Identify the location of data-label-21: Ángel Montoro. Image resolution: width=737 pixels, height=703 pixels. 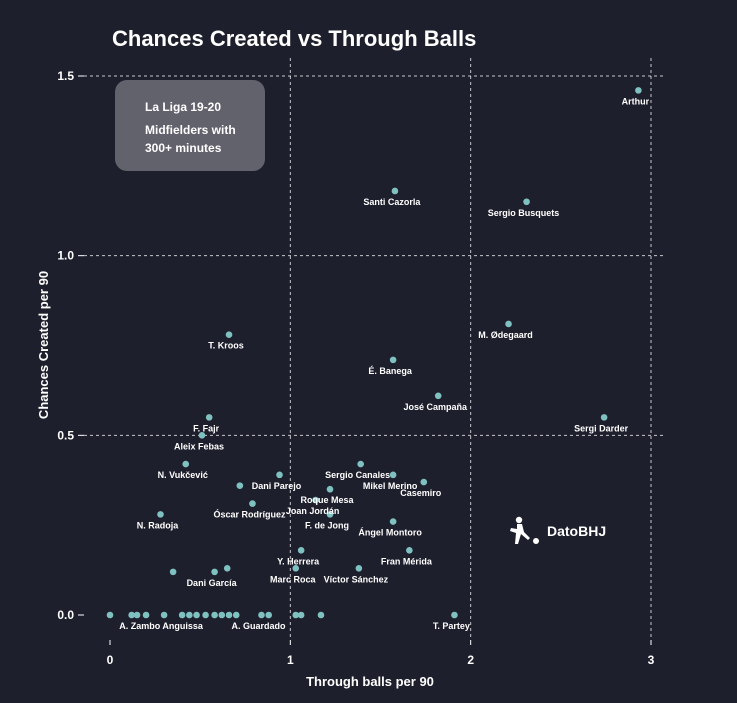
(390, 533).